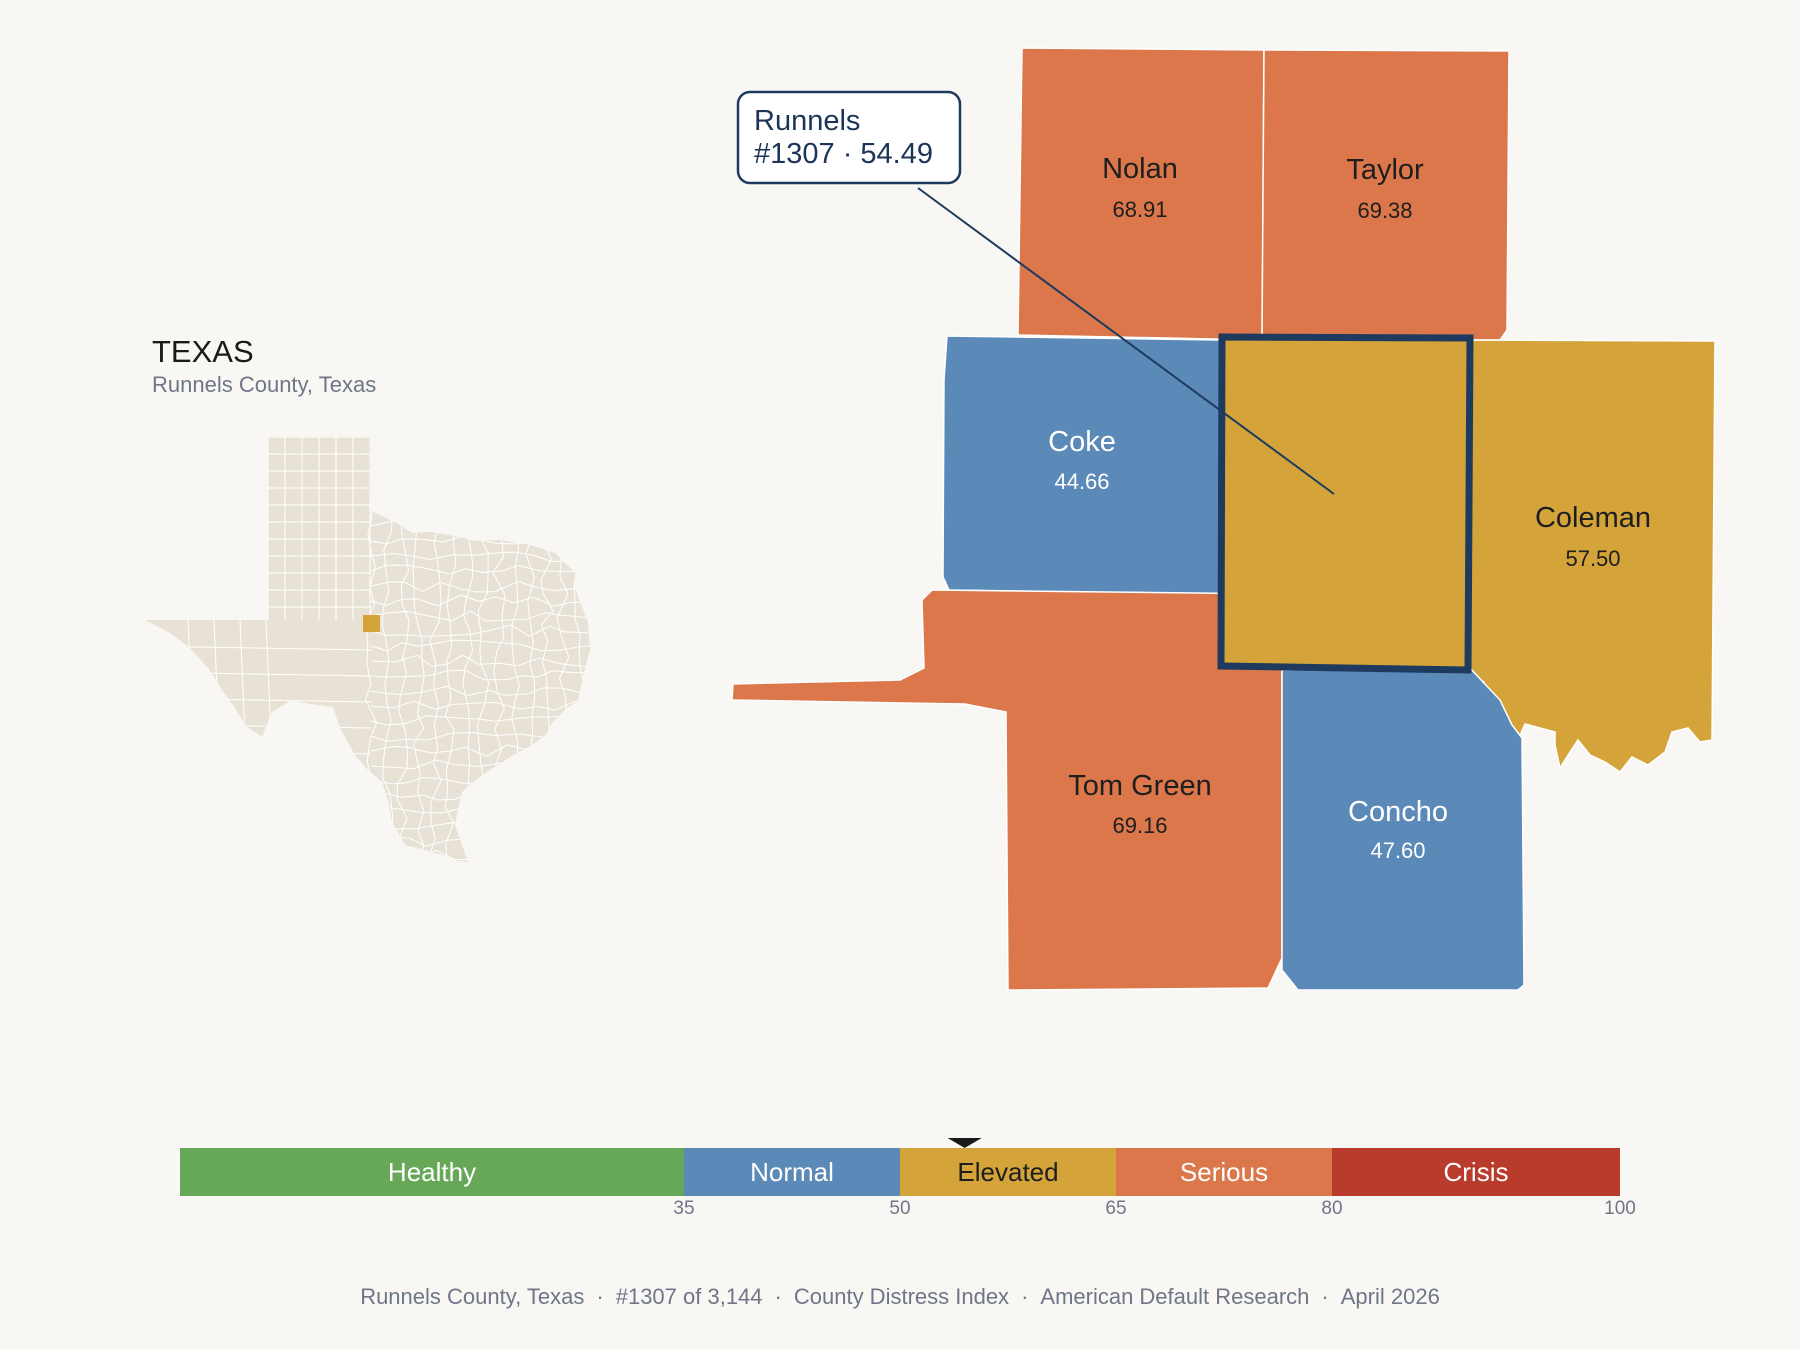 This screenshot has height=1350, width=1800. What do you see at coordinates (1115, 1208) in the screenshot?
I see `legend-tick-65: 65` at bounding box center [1115, 1208].